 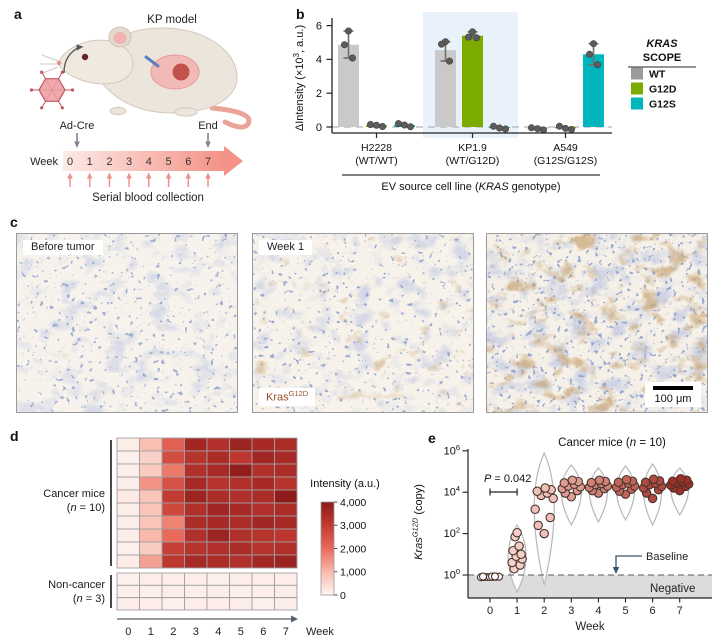 I want to click on svg-text: 2, so click(x=109, y=162).